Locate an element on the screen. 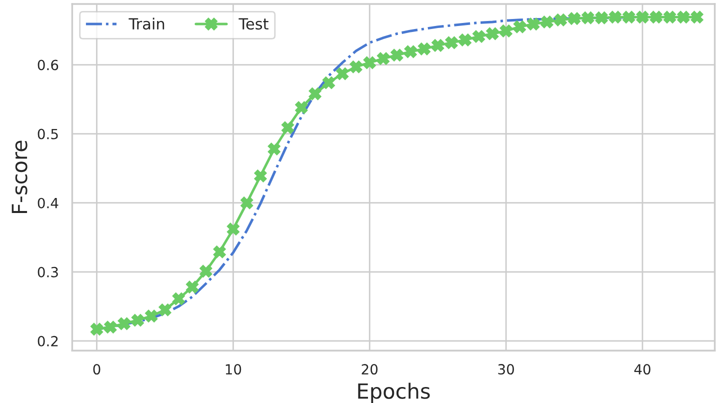  y-tick-label: 0.4 is located at coordinates (48, 203).